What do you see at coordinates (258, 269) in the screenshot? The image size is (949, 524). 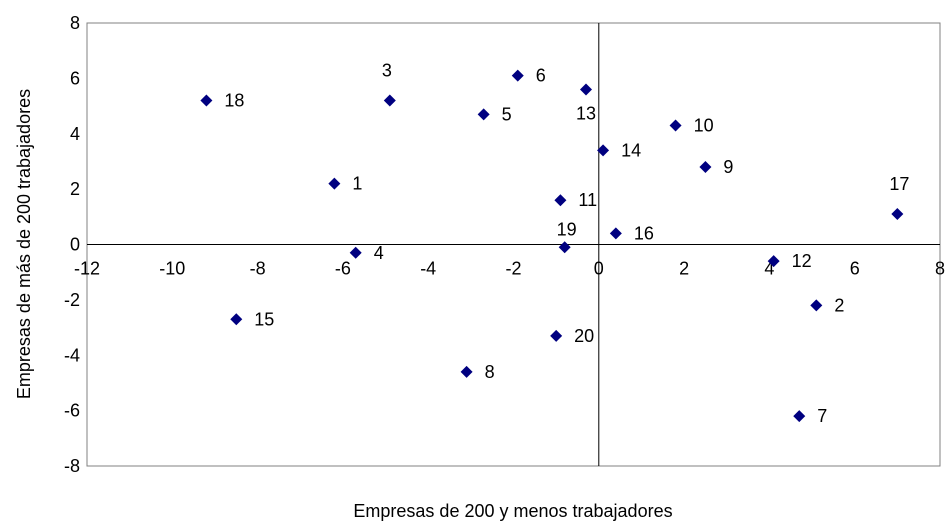 I see `x-tick-label: -8` at bounding box center [258, 269].